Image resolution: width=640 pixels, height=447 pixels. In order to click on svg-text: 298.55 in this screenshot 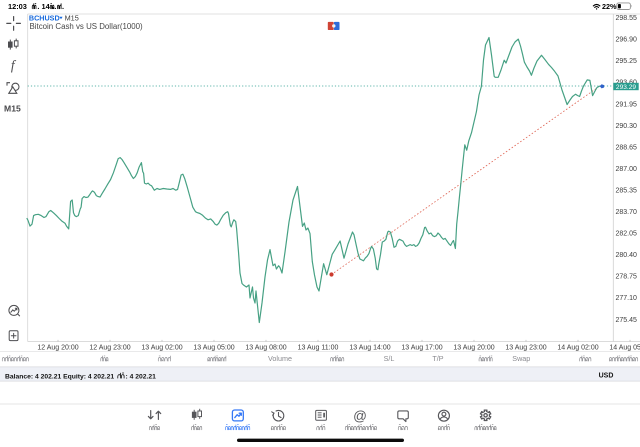, I will do `click(627, 18)`.